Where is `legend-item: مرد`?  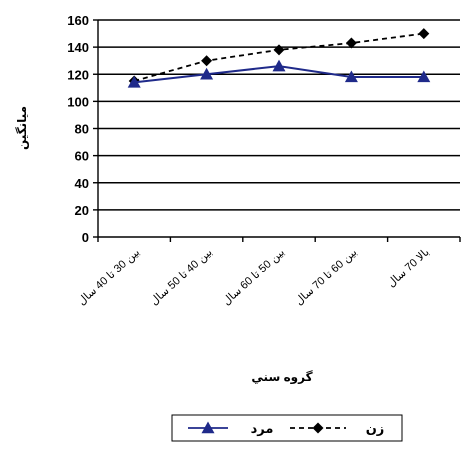 legend-item: مرد is located at coordinates (230, 428).